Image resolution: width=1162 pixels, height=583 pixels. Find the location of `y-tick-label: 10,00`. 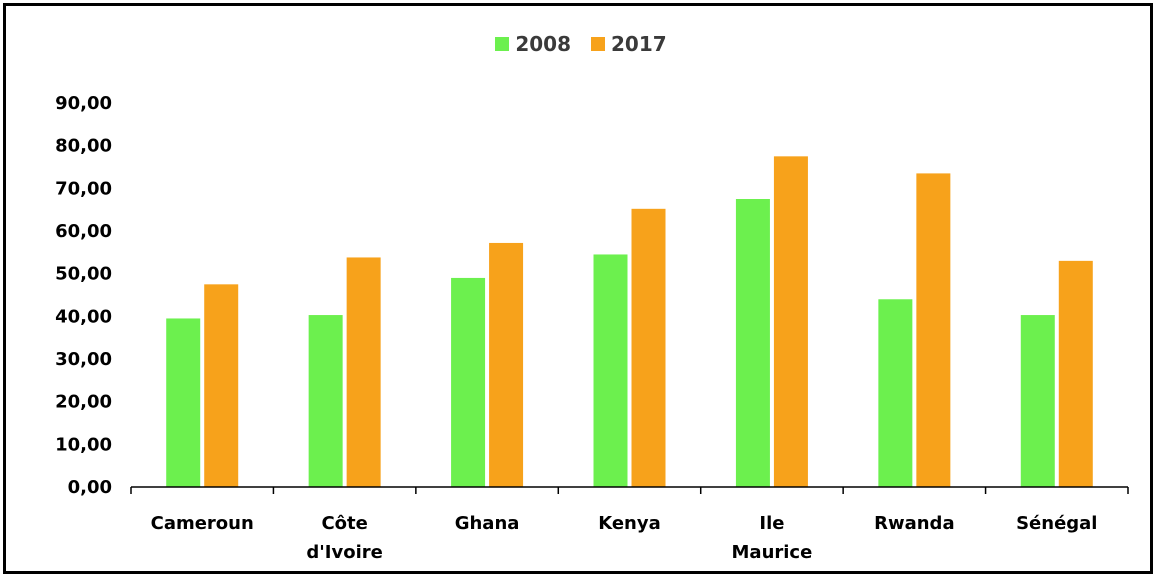

y-tick-label: 10,00 is located at coordinates (83, 444).